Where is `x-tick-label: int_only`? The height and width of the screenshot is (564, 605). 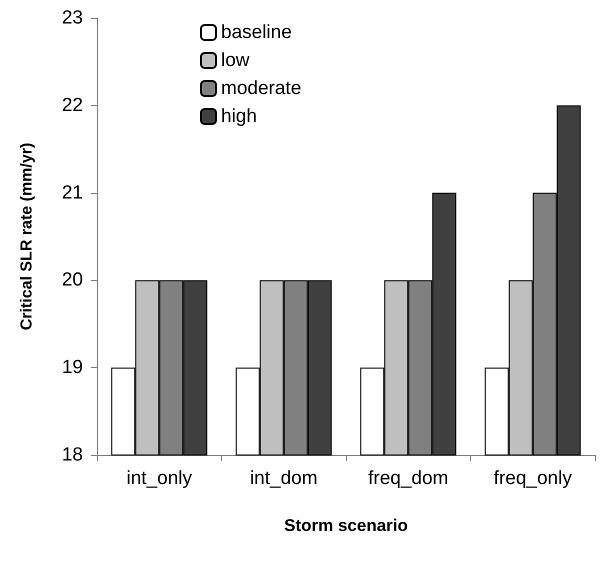 x-tick-label: int_only is located at coordinates (159, 478).